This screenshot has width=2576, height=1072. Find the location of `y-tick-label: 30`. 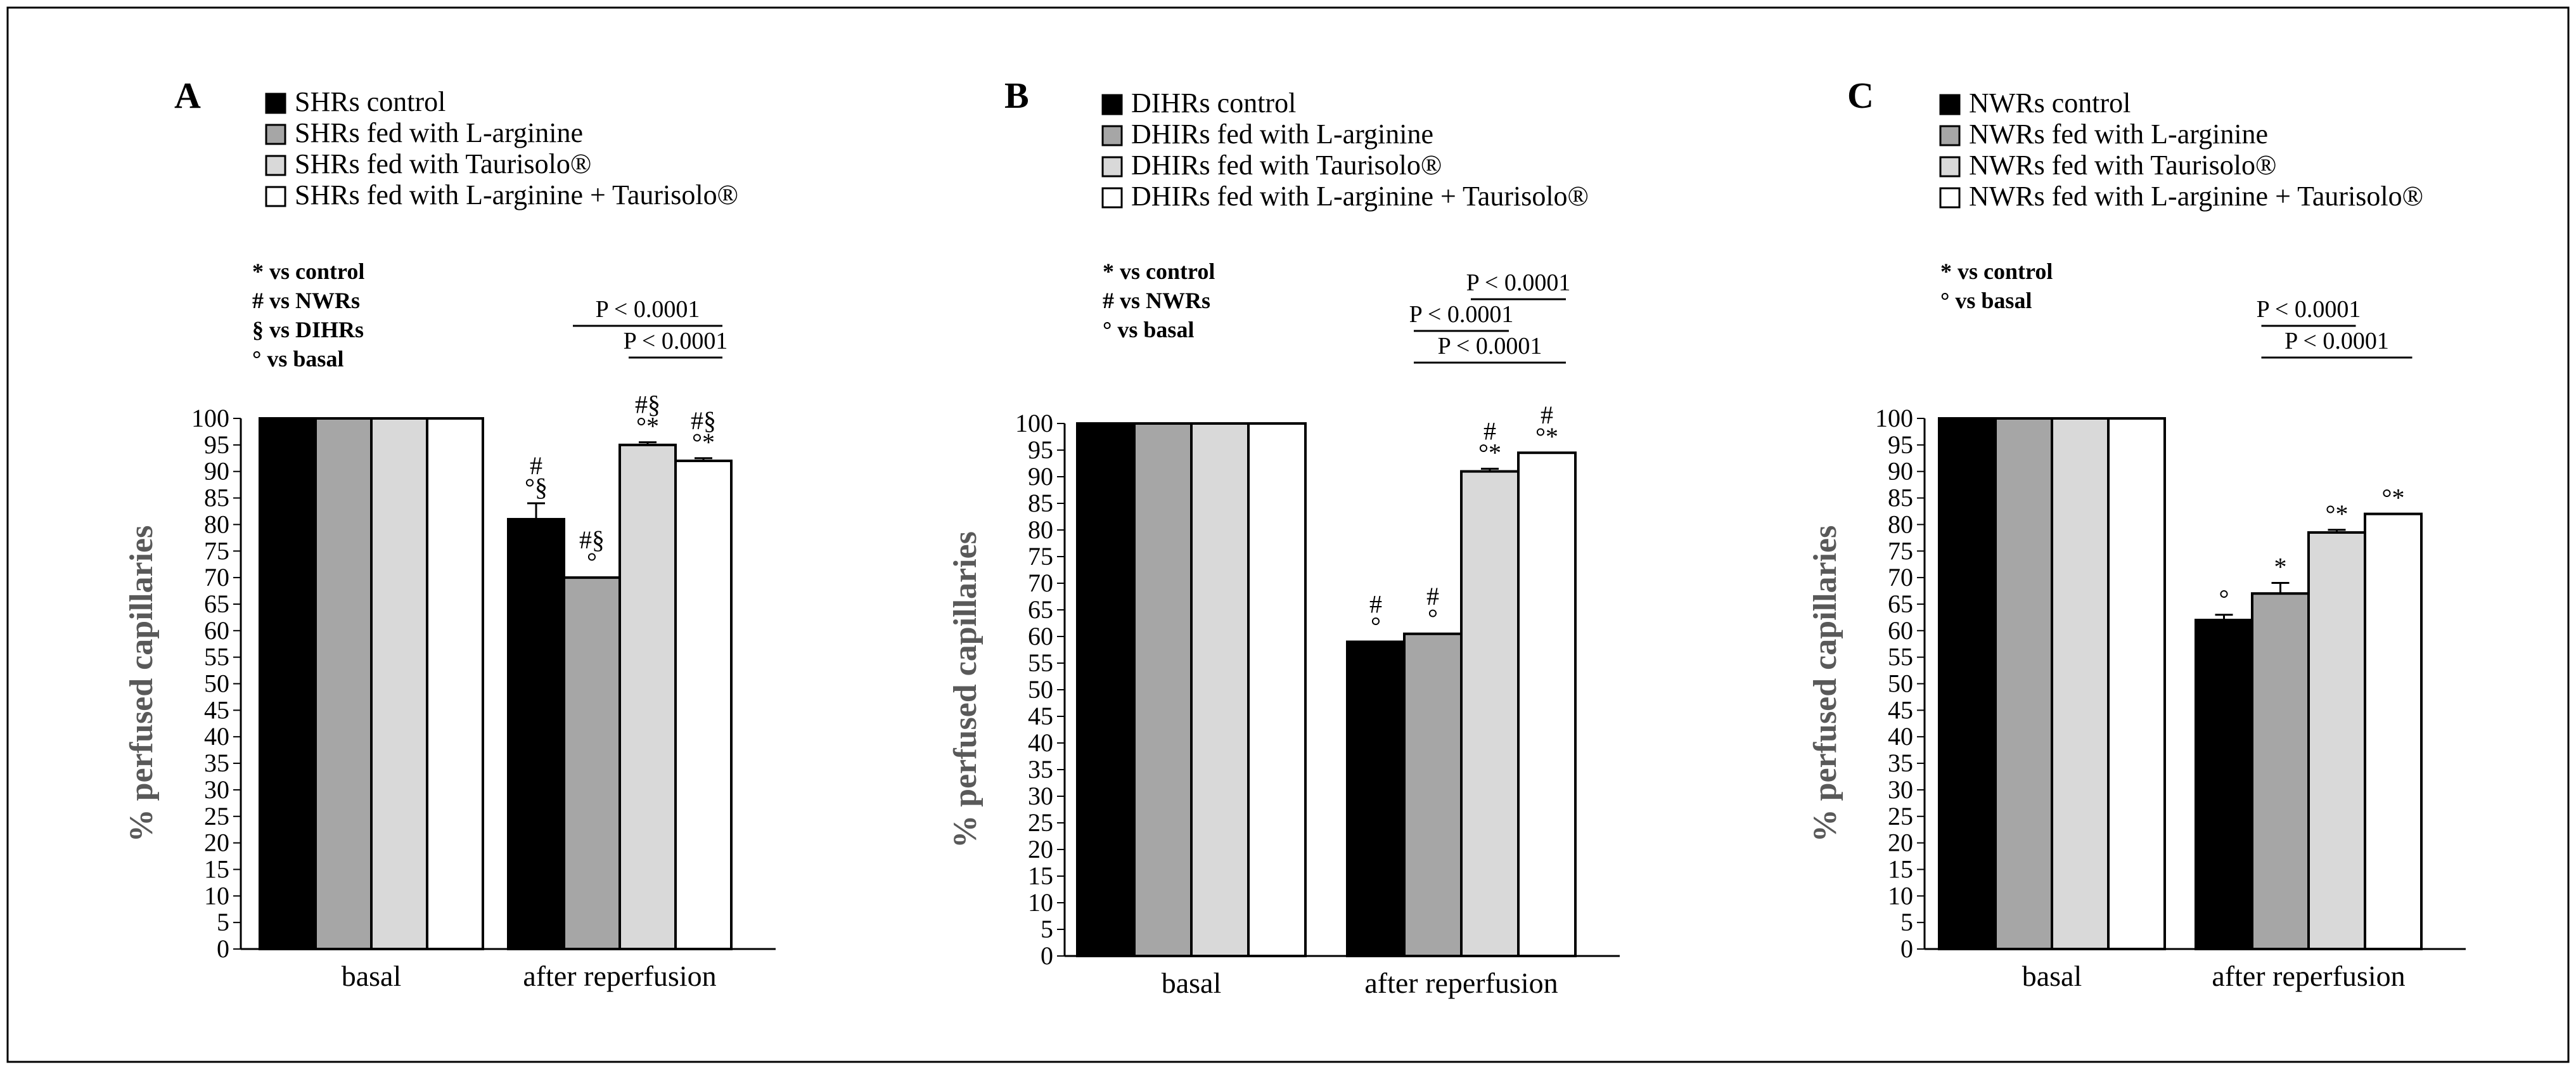

y-tick-label: 30 is located at coordinates (1040, 796).